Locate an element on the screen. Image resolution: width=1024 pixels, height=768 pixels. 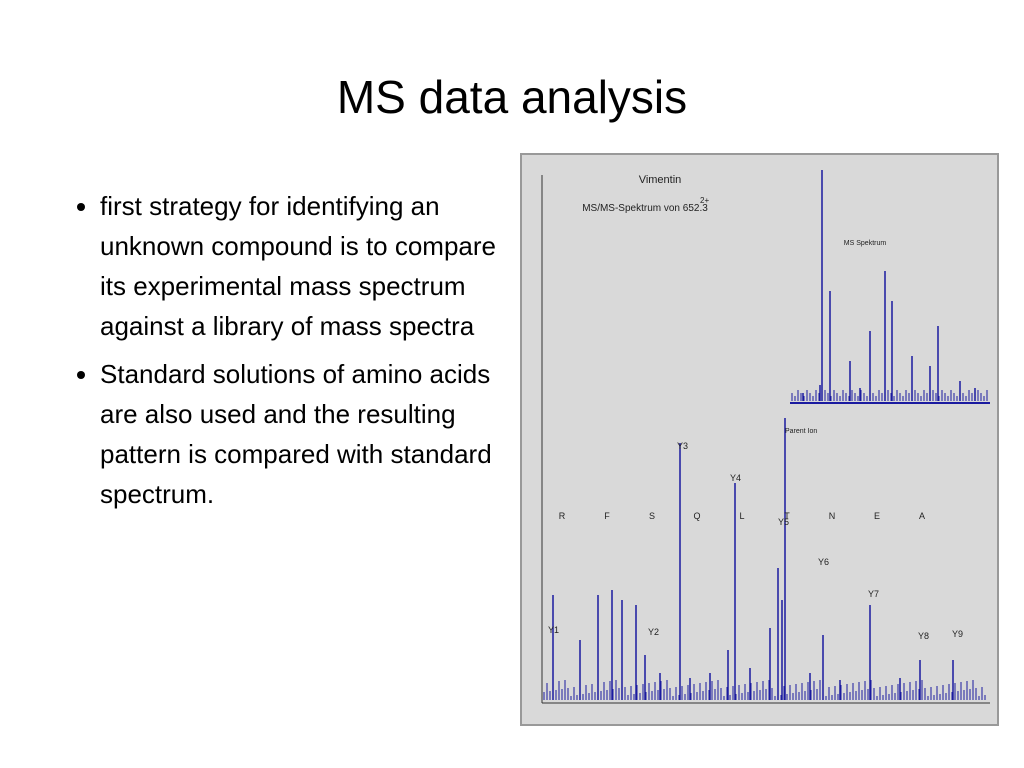
sequence-letter: E is located at coordinates (877, 516).